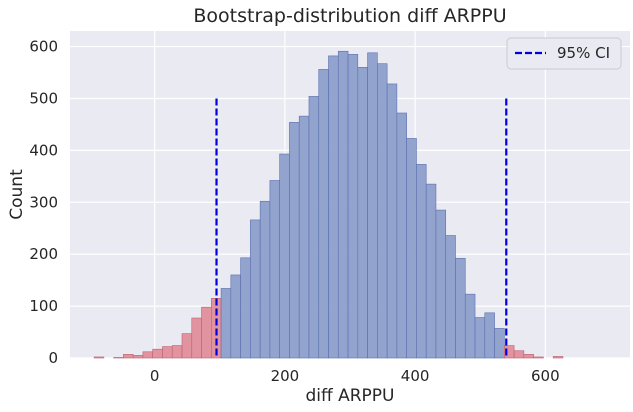 This screenshot has height=412, width=633. I want to click on legend: 95% CI, so click(564, 53).